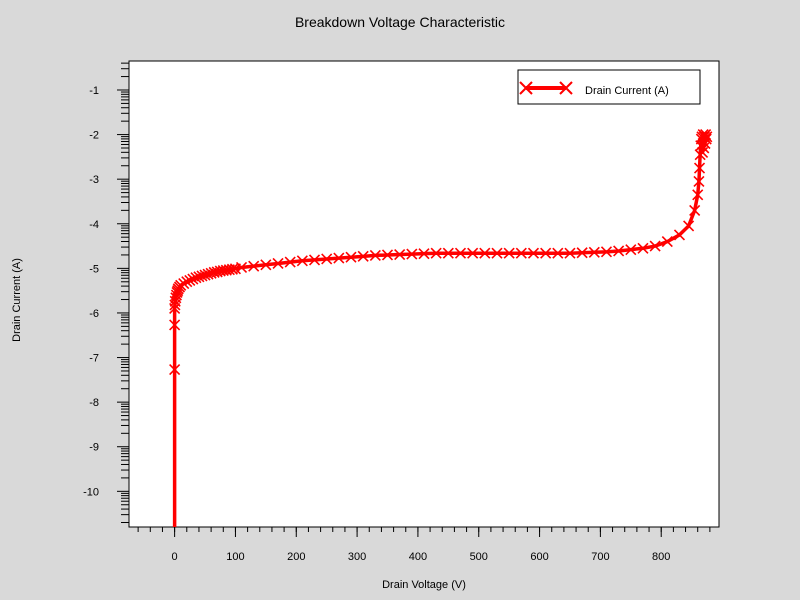  I want to click on x-axis: 0 100 200 300 400 500 600 700 800, so click(424, 545).